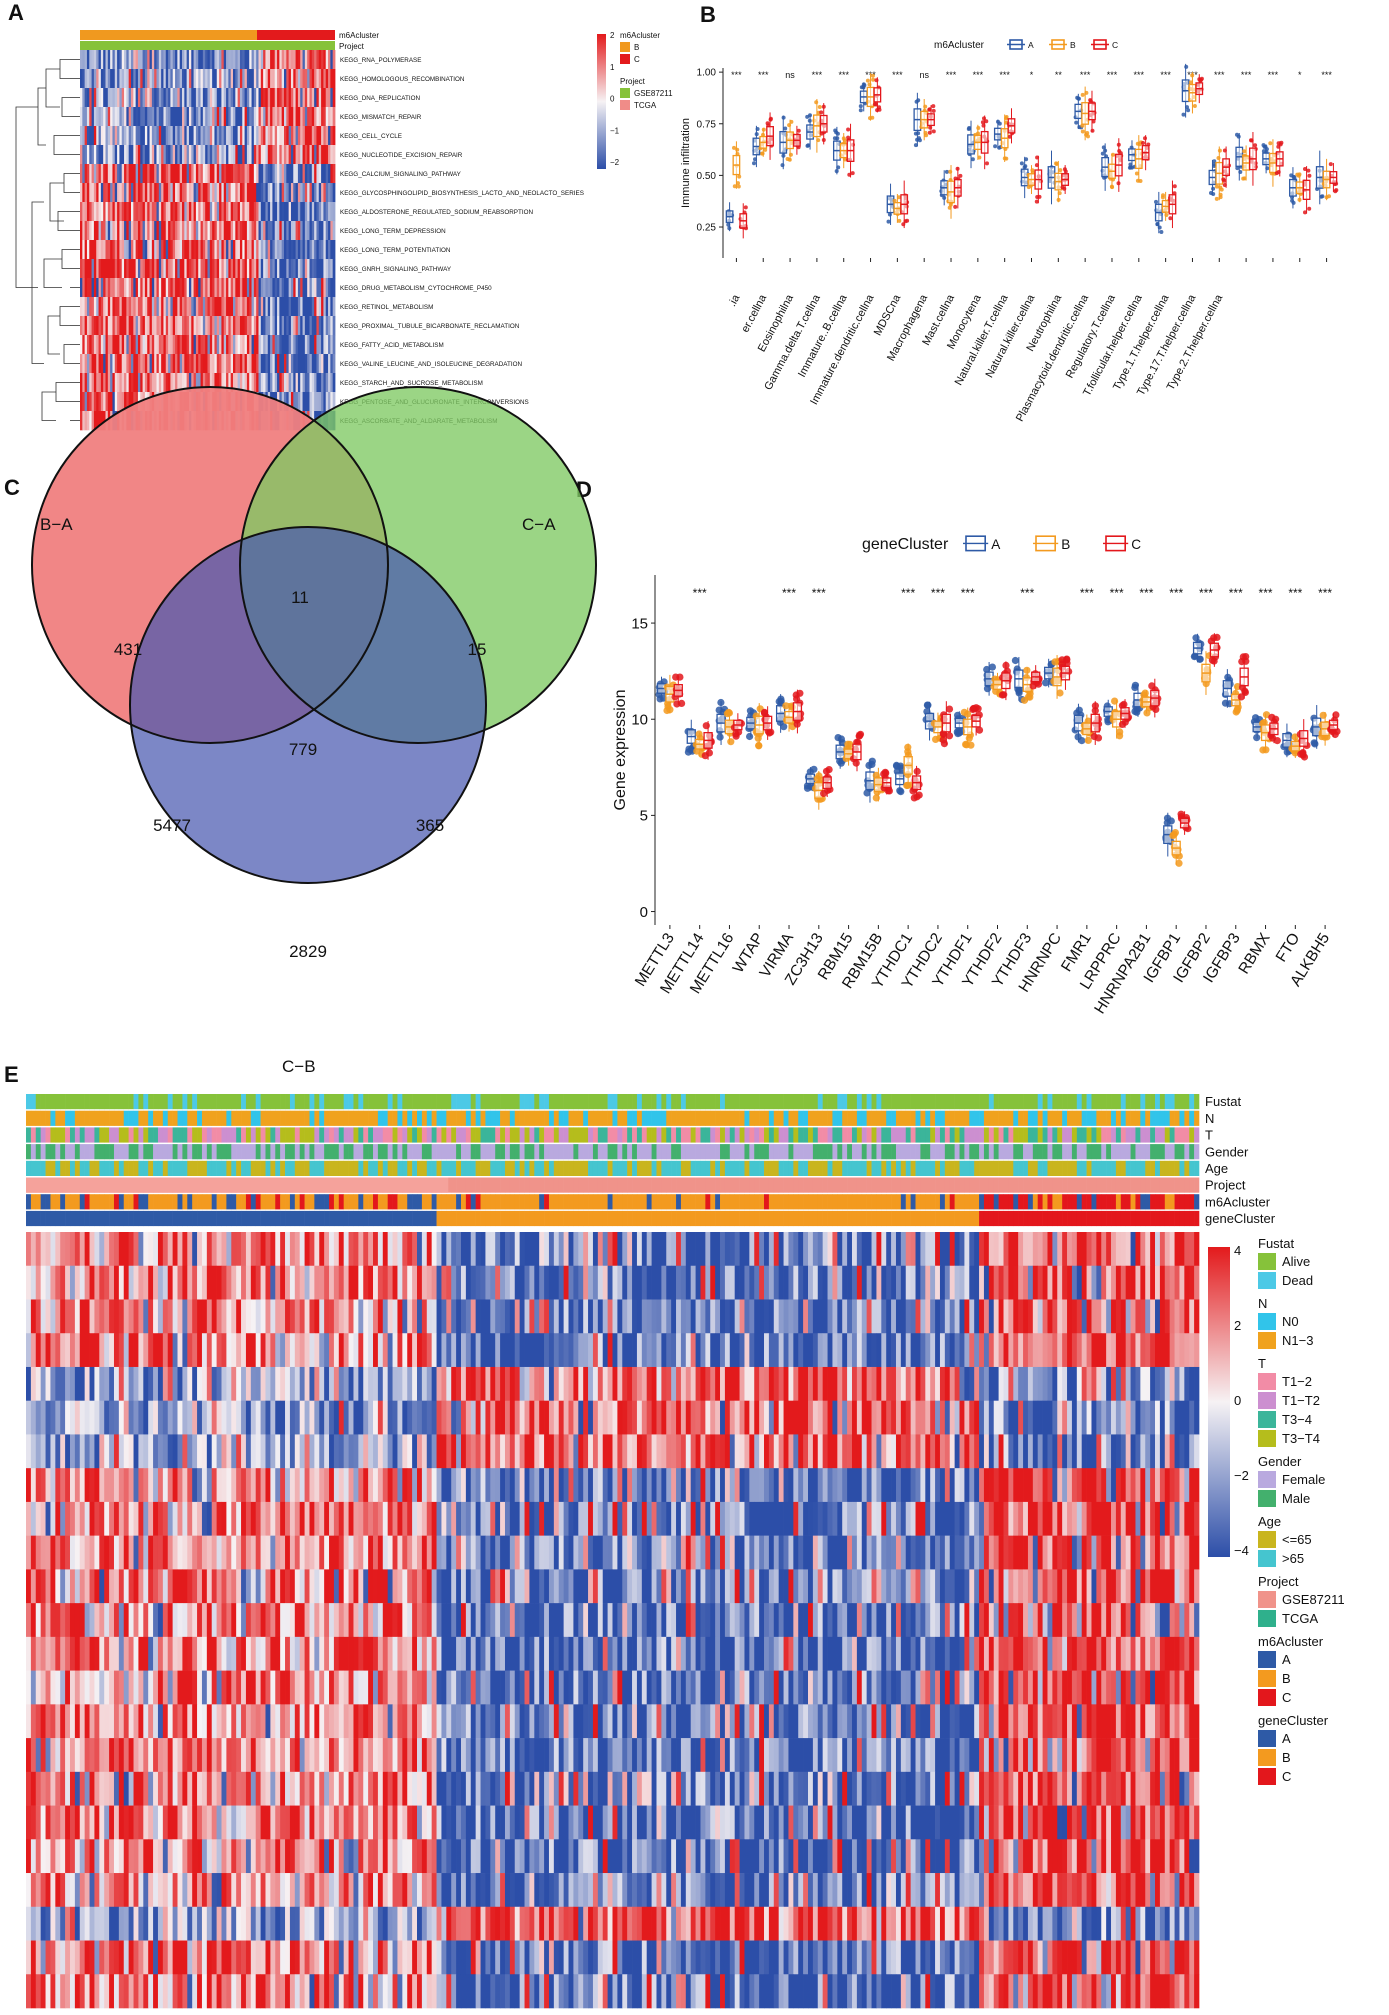  What do you see at coordinates (653, 93) in the screenshot?
I see `legend-label-gse87211: GSE87211` at bounding box center [653, 93].